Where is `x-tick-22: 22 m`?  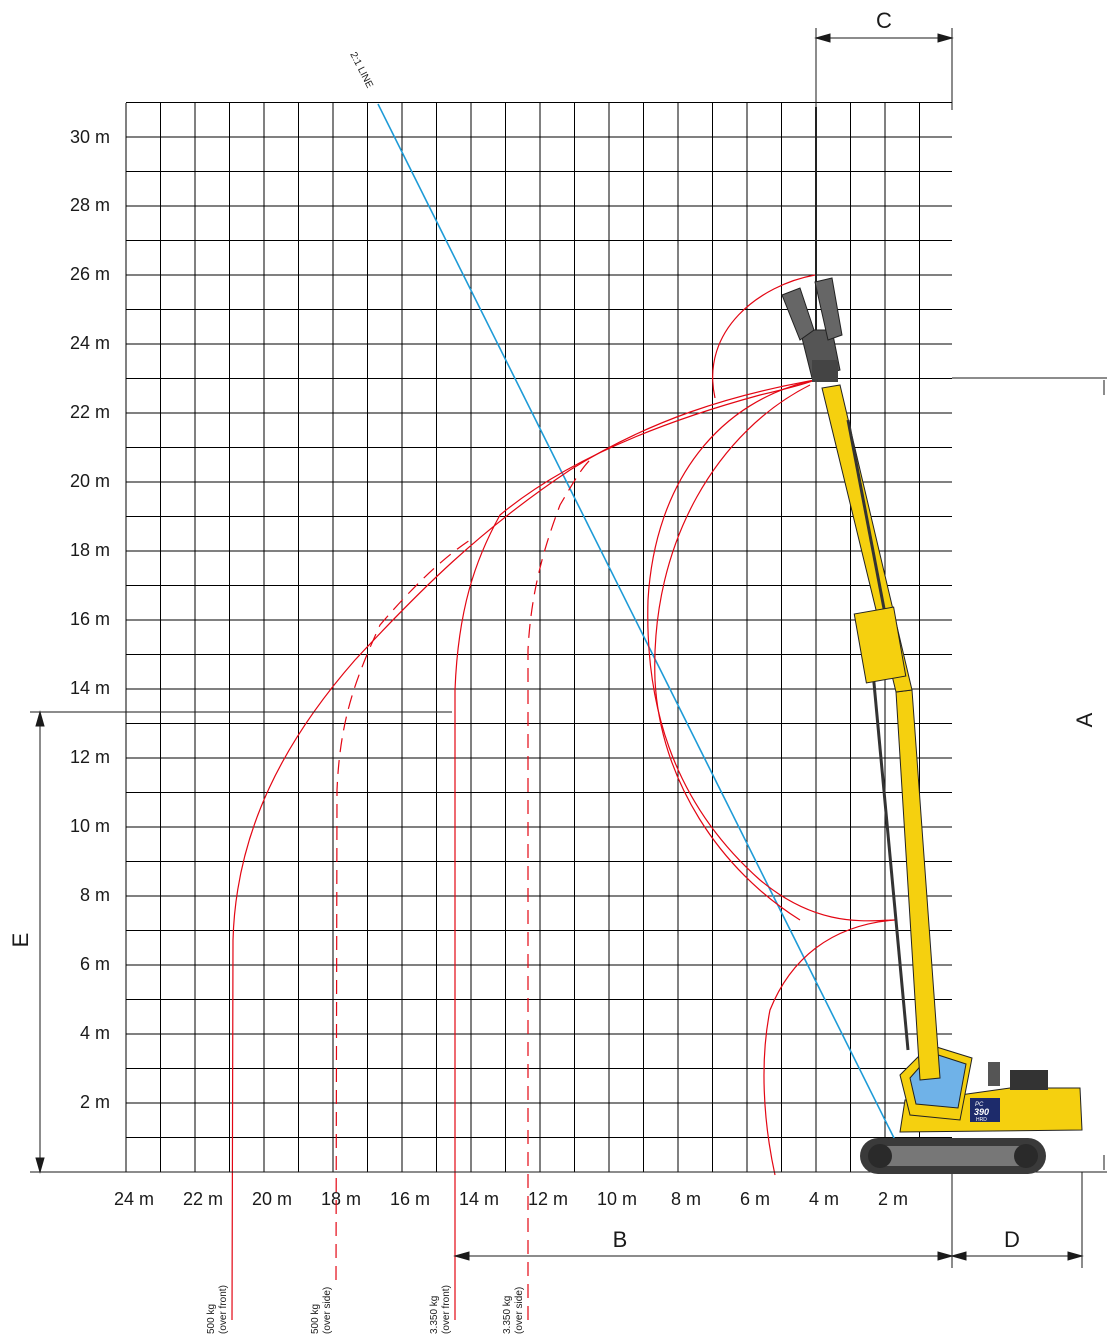 x-tick-22: 22 m is located at coordinates (203, 1199).